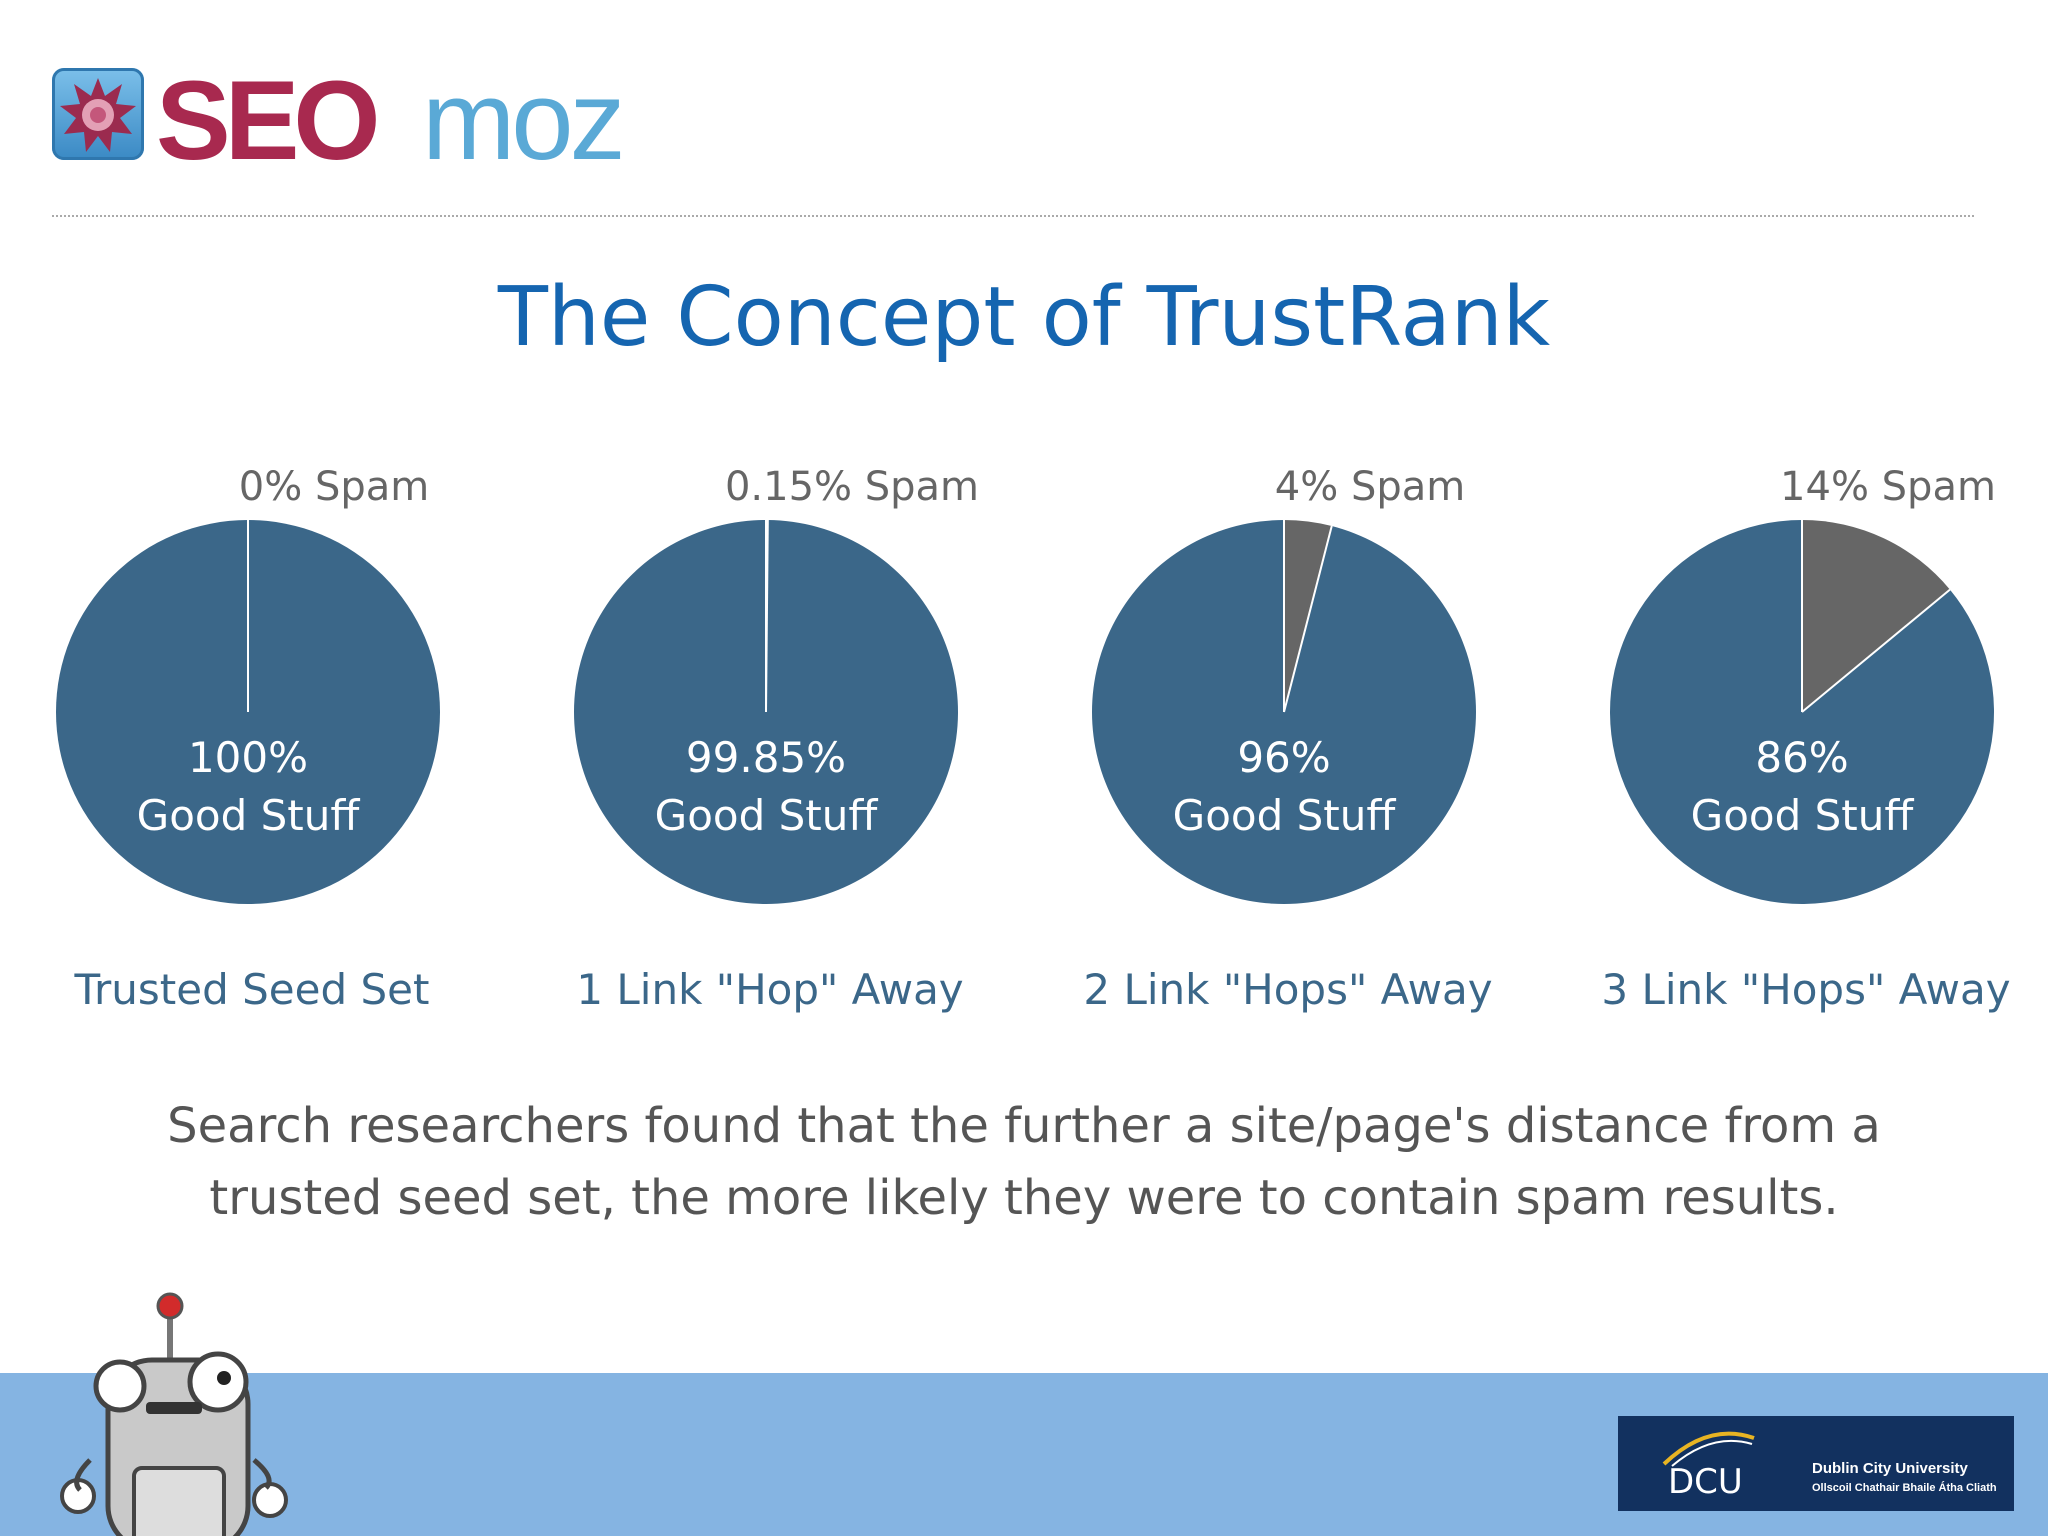 The height and width of the screenshot is (1536, 2048). What do you see at coordinates (1803, 815) in the screenshot?
I see `good-label-4-line-2: Good Stuff` at bounding box center [1803, 815].